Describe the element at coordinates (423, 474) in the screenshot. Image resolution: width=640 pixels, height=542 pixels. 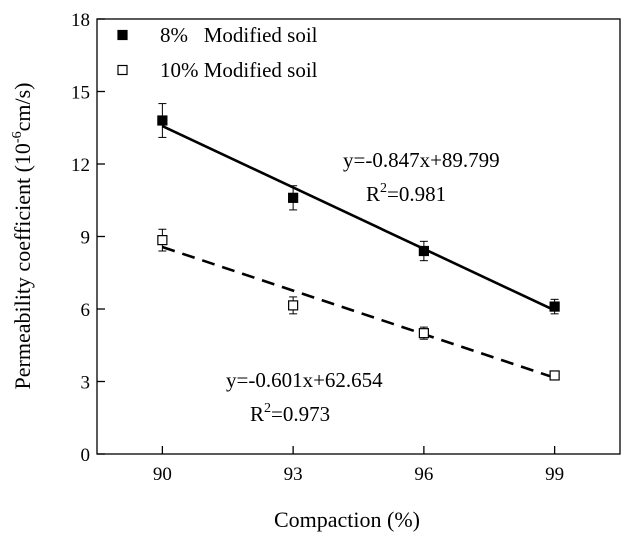
I see `x-tick-label: 96` at that location.